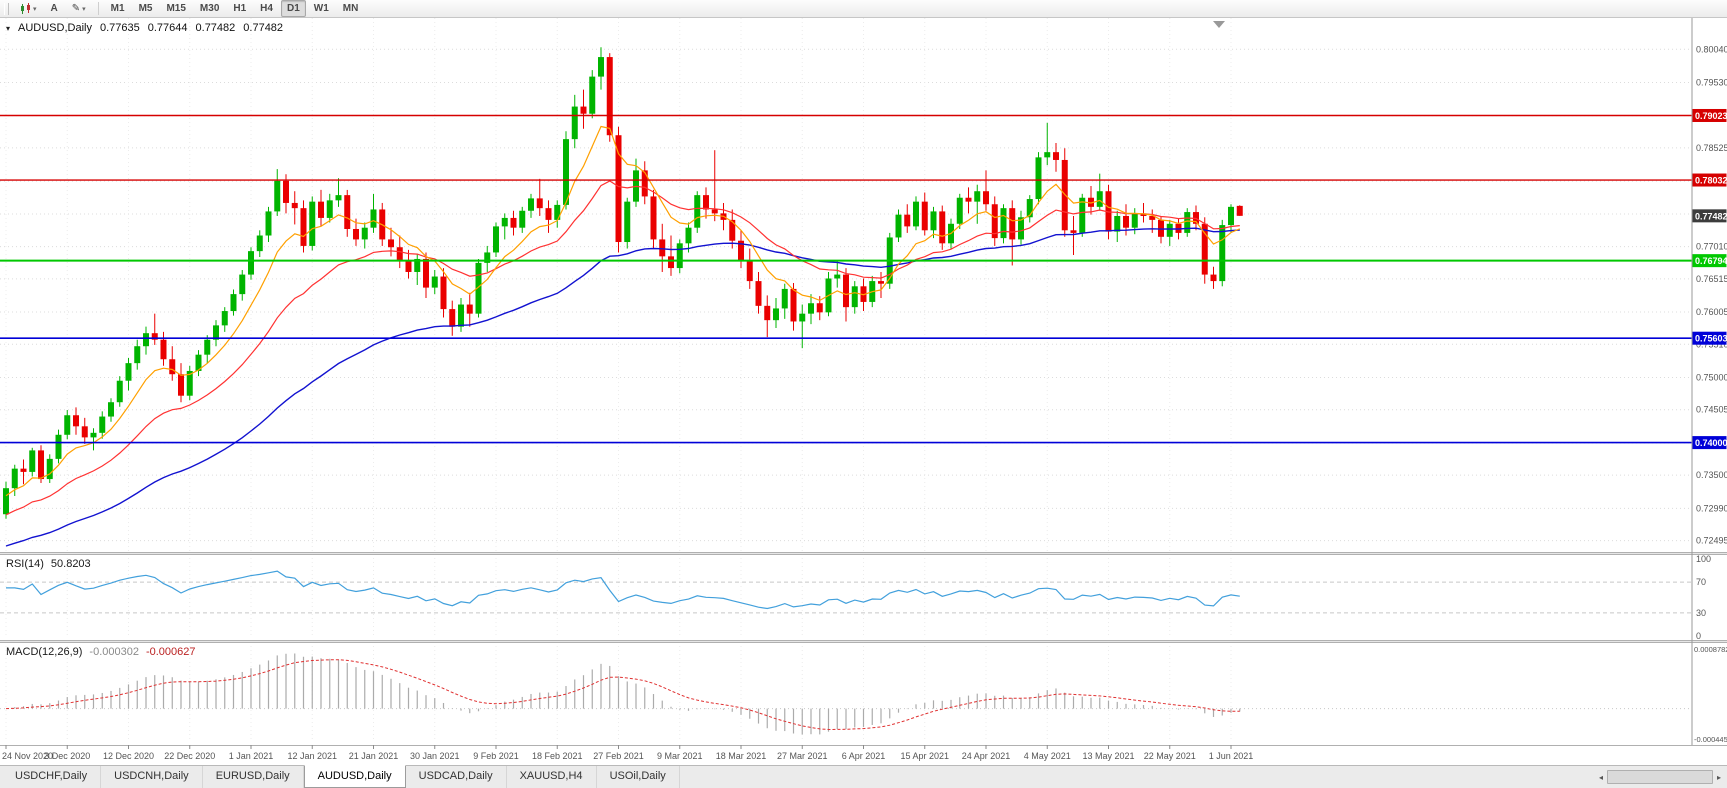  Describe the element at coordinates (1170, 756) in the screenshot. I see `svg-text: 22 May 2021` at that location.